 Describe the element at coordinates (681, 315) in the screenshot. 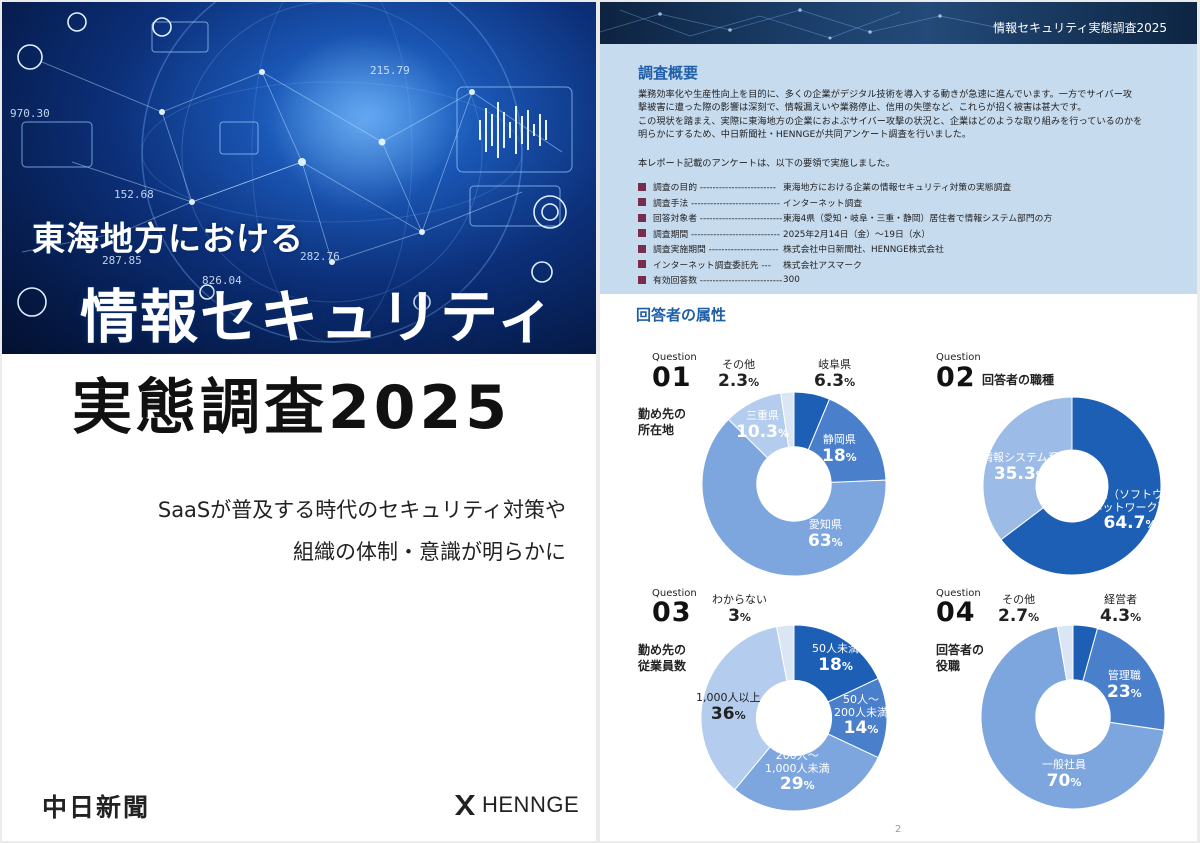

I see `attributes-heading: 回答者の属性` at that location.